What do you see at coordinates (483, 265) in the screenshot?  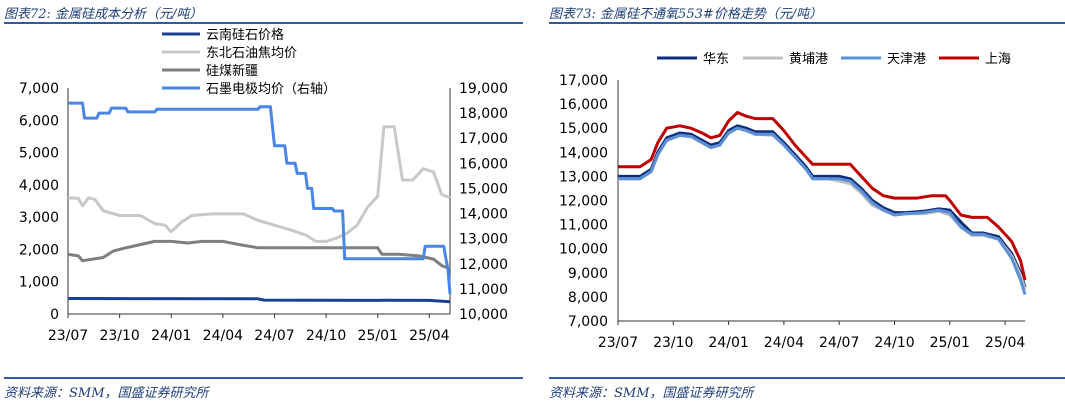 I see `y-tick-label-right: 12,000` at bounding box center [483, 265].